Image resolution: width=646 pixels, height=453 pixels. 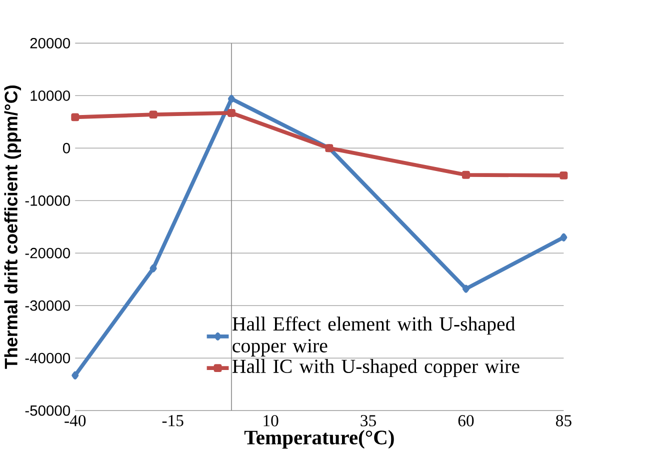 I want to click on y-tick-label: -10000, so click(x=47, y=200).